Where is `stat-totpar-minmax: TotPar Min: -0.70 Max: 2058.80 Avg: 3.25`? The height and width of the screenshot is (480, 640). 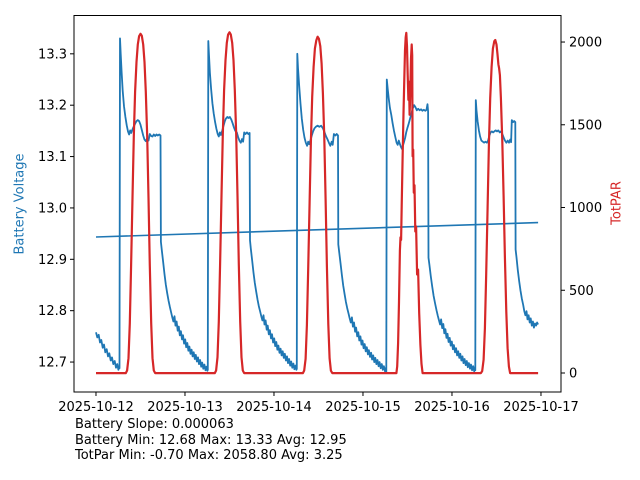 stat-totpar-minmax: TotPar Min: -0.70 Max: 2058.80 Avg: 3.25 is located at coordinates (209, 455).